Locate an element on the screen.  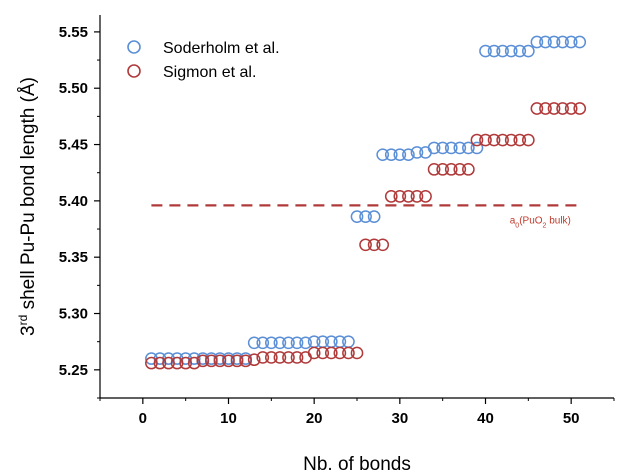
y-tick-label: 5.55 is located at coordinates (73, 32).